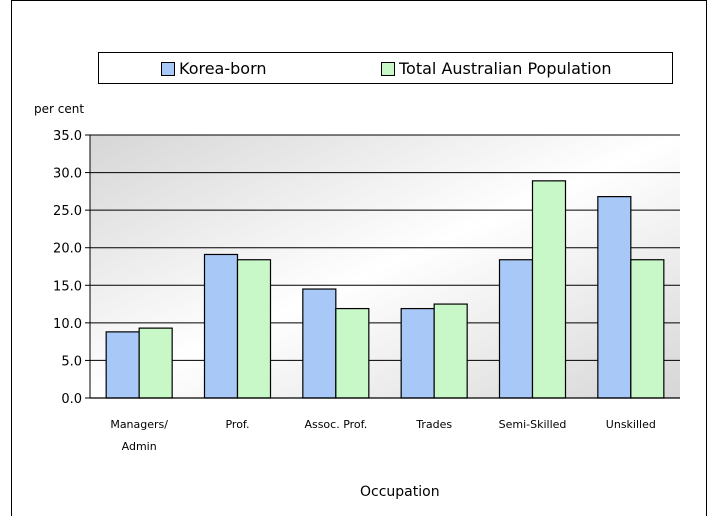 The width and height of the screenshot is (713, 516). I want to click on x-tick-label: Prof., so click(237, 424).